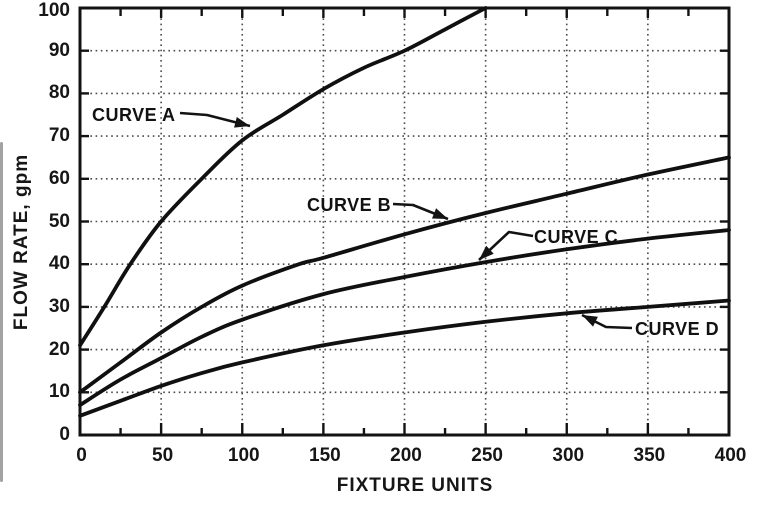  What do you see at coordinates (163, 455) in the screenshot?
I see `x-tick-label: 50` at bounding box center [163, 455].